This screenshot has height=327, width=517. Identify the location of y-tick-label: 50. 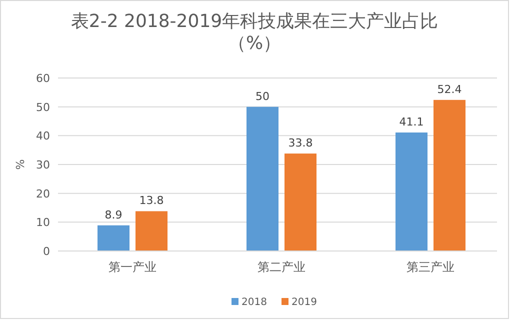
(43, 107).